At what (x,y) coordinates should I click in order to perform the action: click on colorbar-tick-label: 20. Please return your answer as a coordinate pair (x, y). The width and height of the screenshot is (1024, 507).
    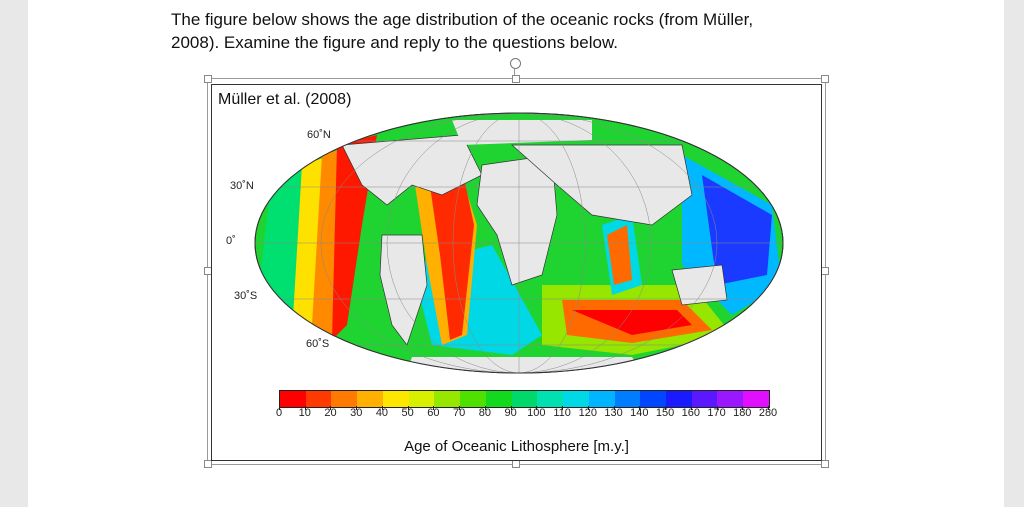
    Looking at the image, I should click on (330, 413).